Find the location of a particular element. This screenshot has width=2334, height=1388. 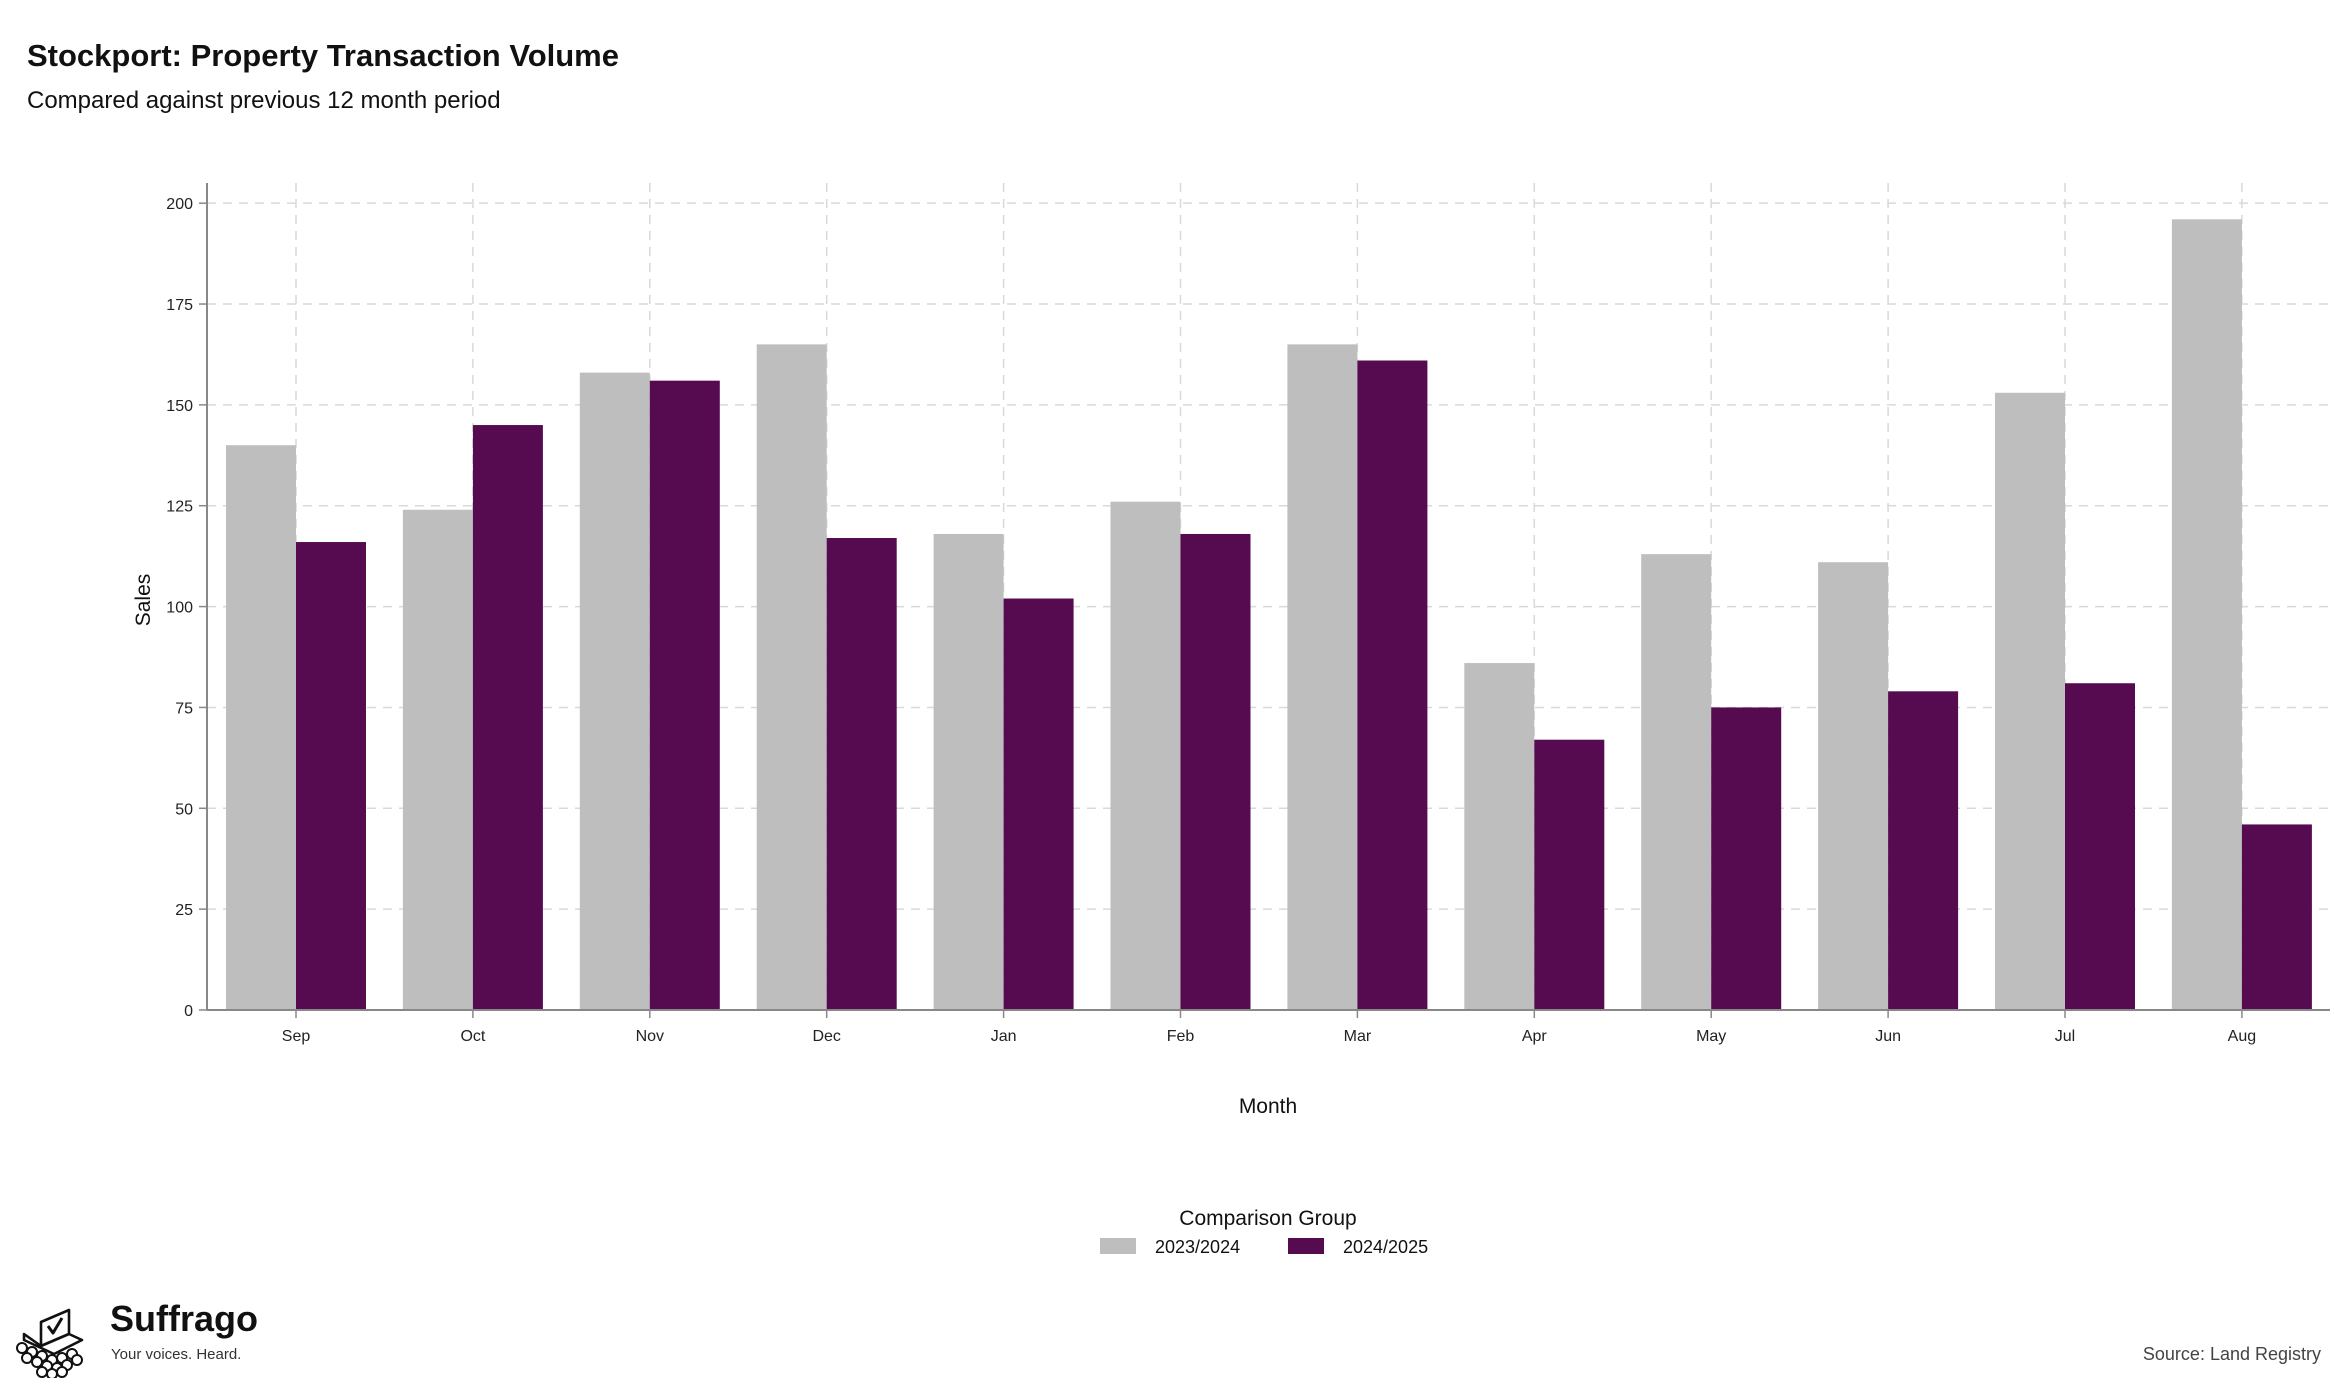

bar-2023/2024-Jun is located at coordinates (1853, 786).